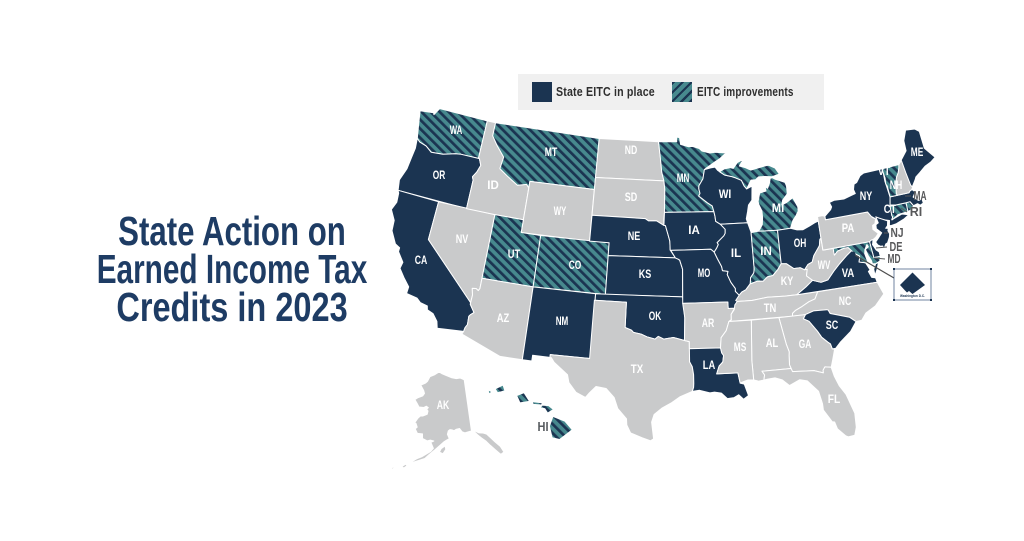  What do you see at coordinates (916, 212) in the screenshot?
I see `svg-text: RI` at bounding box center [916, 212].